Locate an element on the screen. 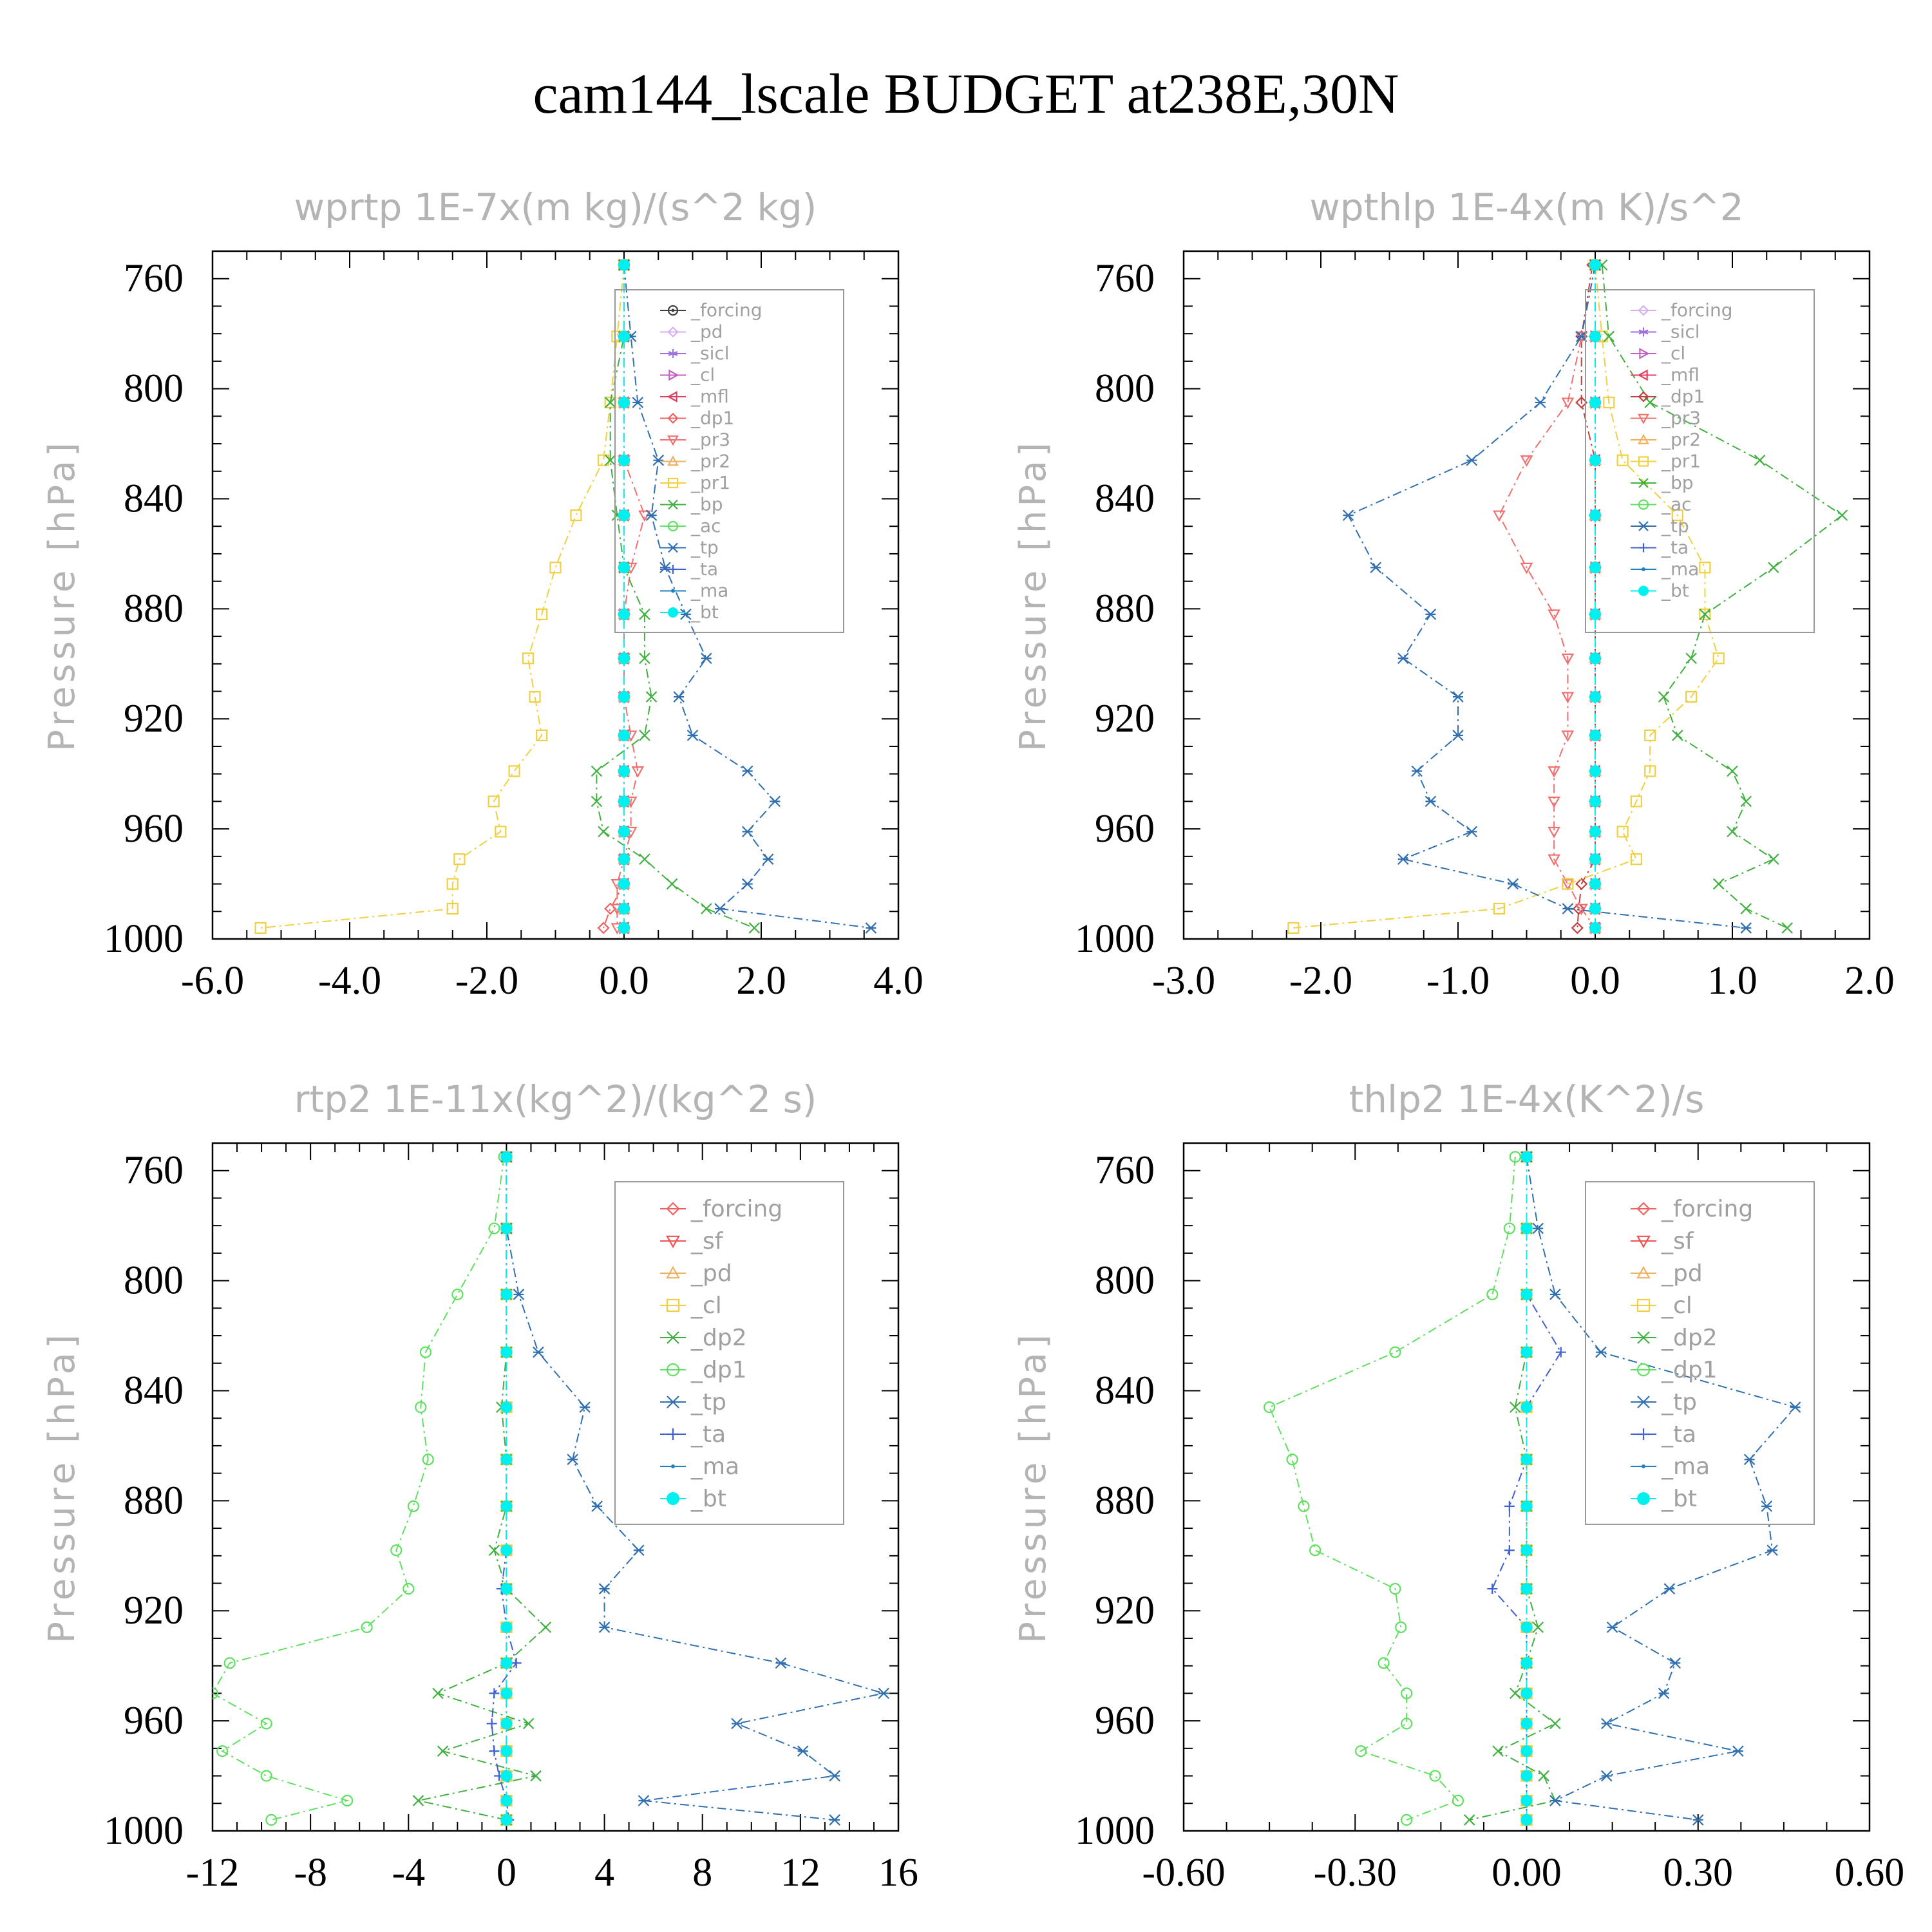  x-tick-label: 2.0 is located at coordinates (1869, 981).